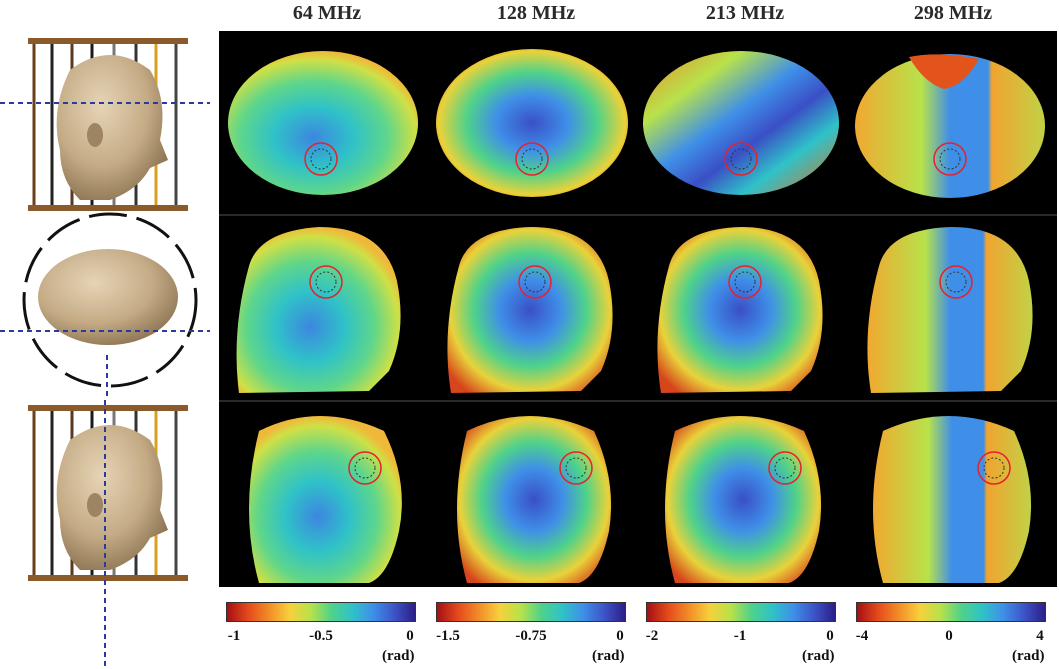 Image resolution: width=1059 pixels, height=669 pixels. What do you see at coordinates (448, 636) in the screenshot?
I see `tick-label: -1.5` at bounding box center [448, 636].